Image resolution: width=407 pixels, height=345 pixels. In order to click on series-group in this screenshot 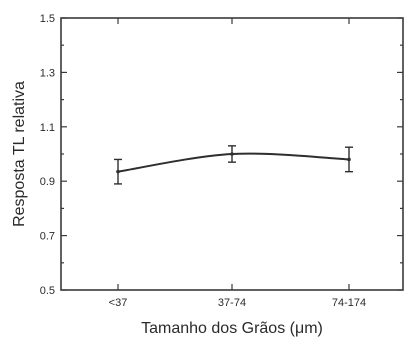, I will do `click(233, 165)`.